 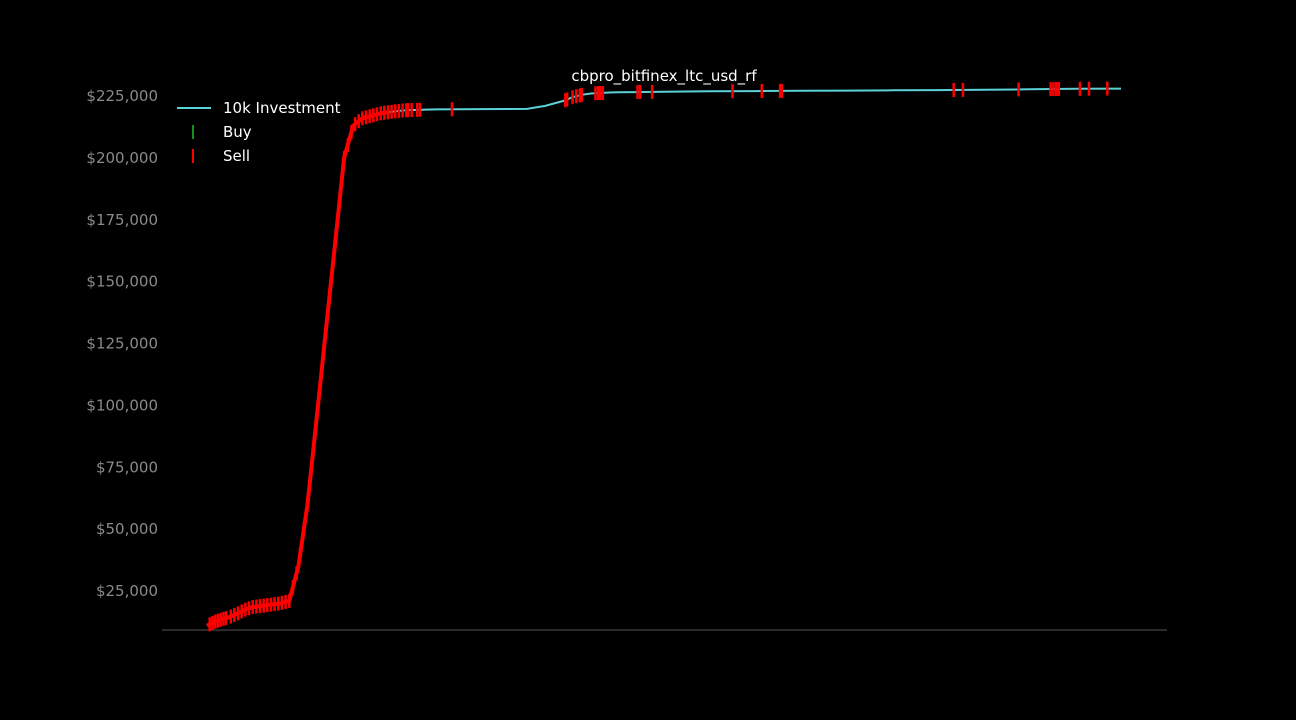 What do you see at coordinates (237, 132) in the screenshot?
I see `legend-label-buy: Buy` at bounding box center [237, 132].